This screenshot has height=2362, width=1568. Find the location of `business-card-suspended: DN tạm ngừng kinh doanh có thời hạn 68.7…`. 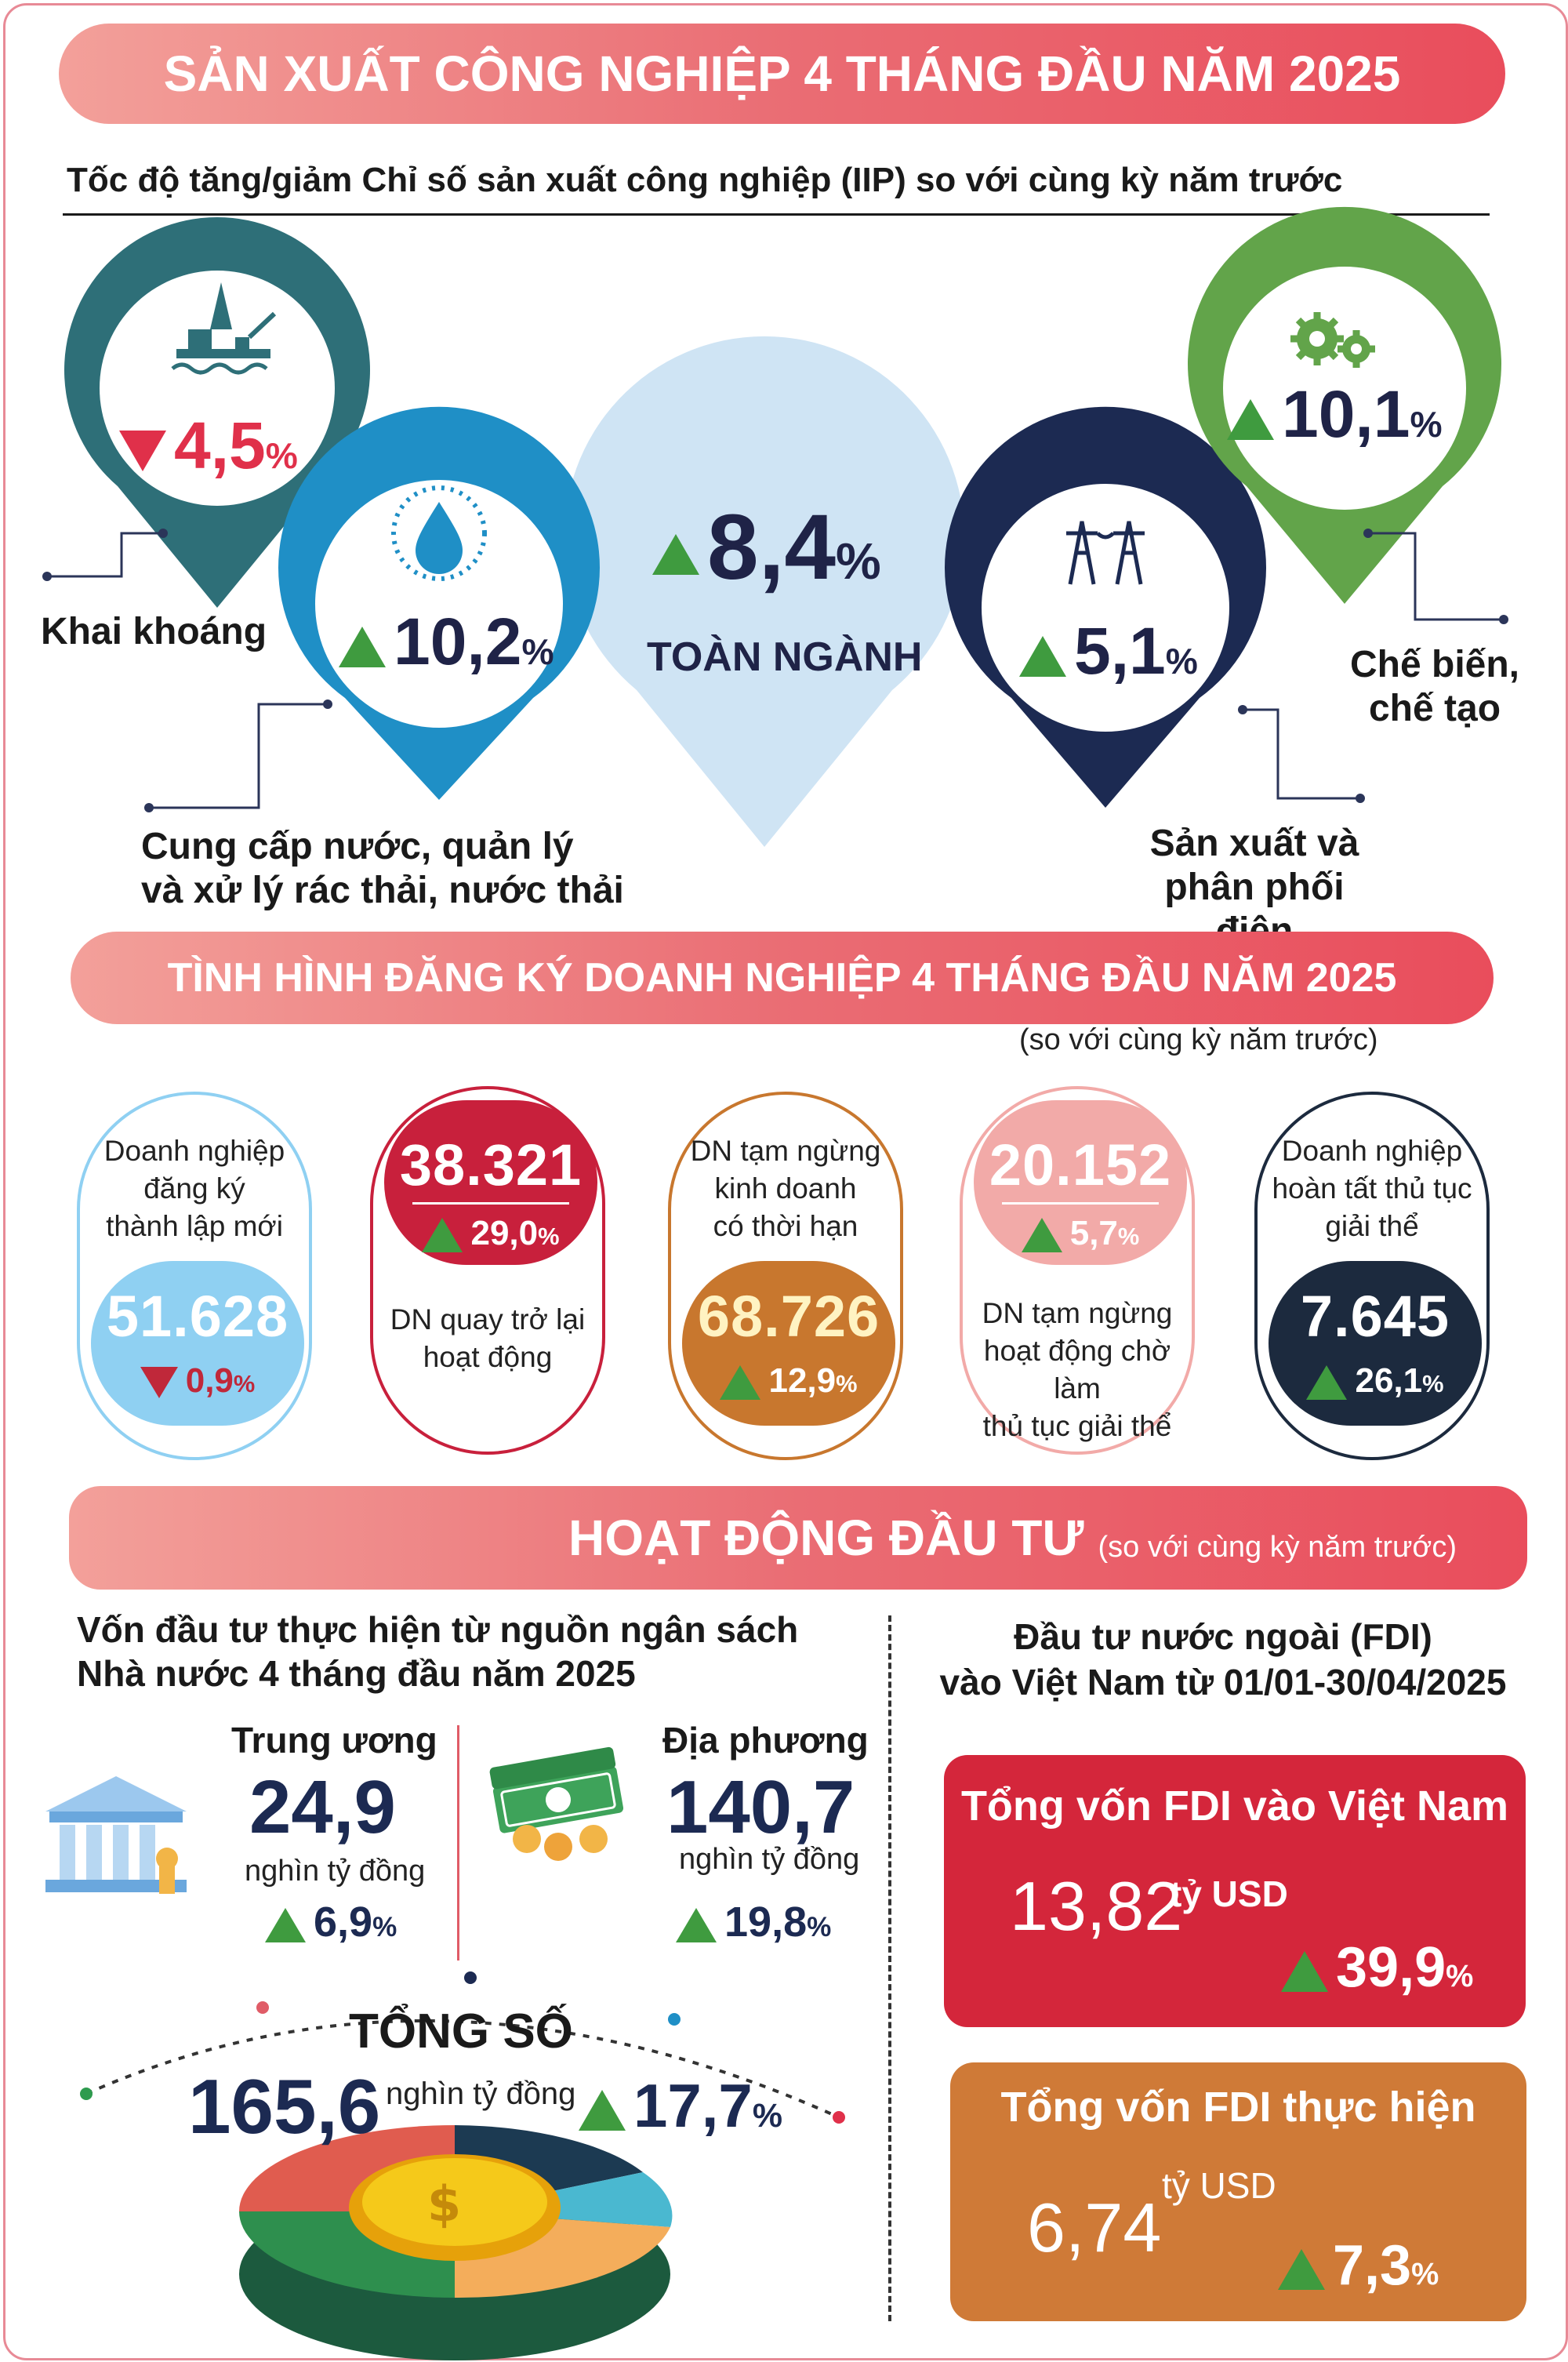

business-card-suspended: DN tạm ngừng kinh doanh có thời hạn 68.7… is located at coordinates (785, 1276).